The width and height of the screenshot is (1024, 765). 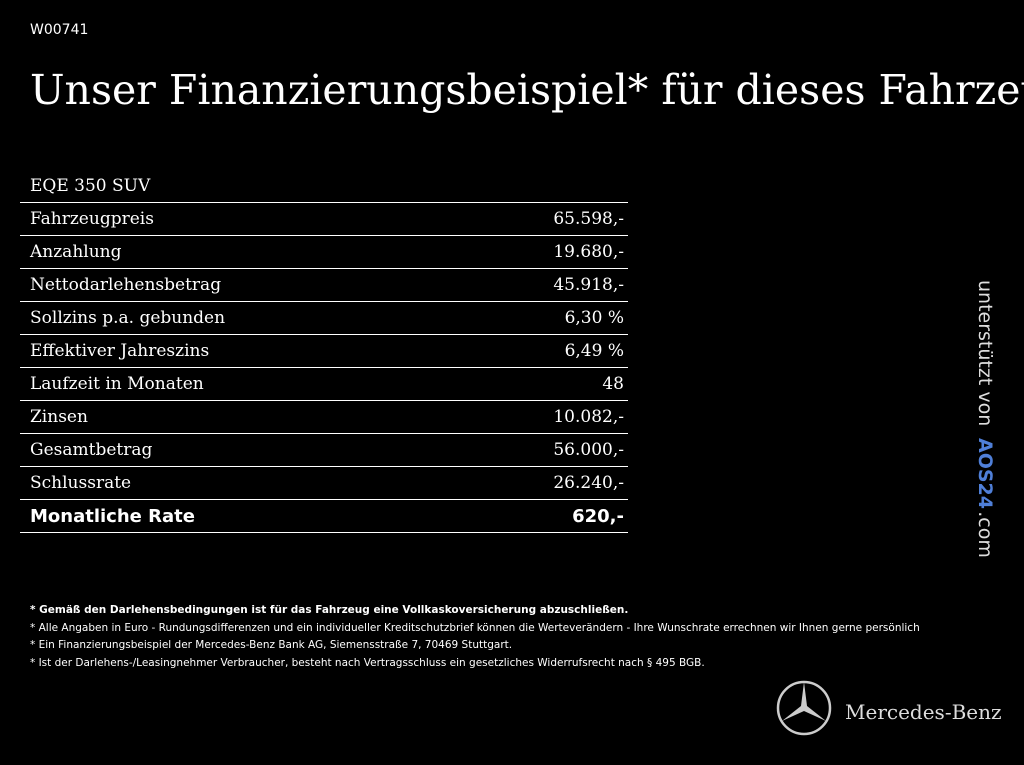 What do you see at coordinates (588, 252) in the screenshot?
I see `row-value: 19.680,-` at bounding box center [588, 252].